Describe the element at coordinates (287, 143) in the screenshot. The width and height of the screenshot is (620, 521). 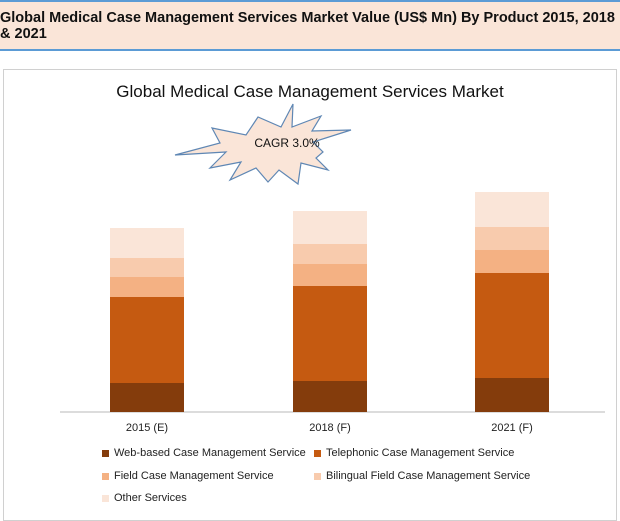
I see `cagr-annotation: CAGR 3.0%` at that location.